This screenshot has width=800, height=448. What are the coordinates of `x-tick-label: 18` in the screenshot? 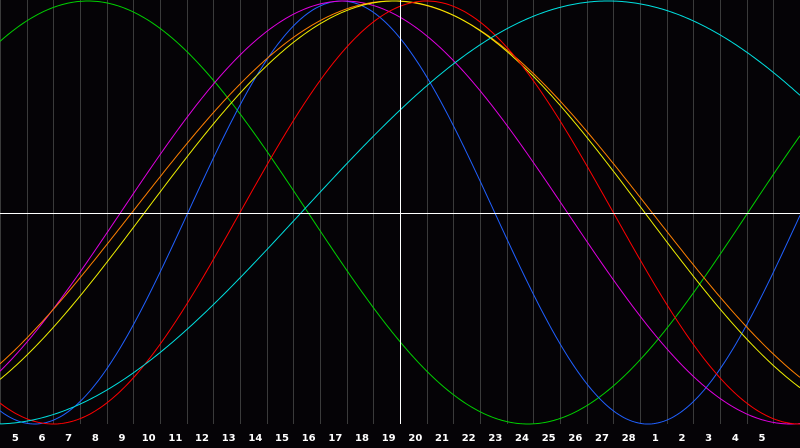 It's located at (362, 438).